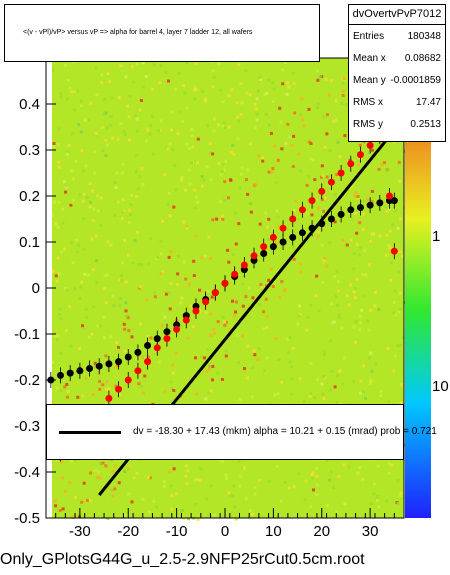 This screenshot has height=575, width=450. I want to click on colorbar-label: 10, so click(440, 386).